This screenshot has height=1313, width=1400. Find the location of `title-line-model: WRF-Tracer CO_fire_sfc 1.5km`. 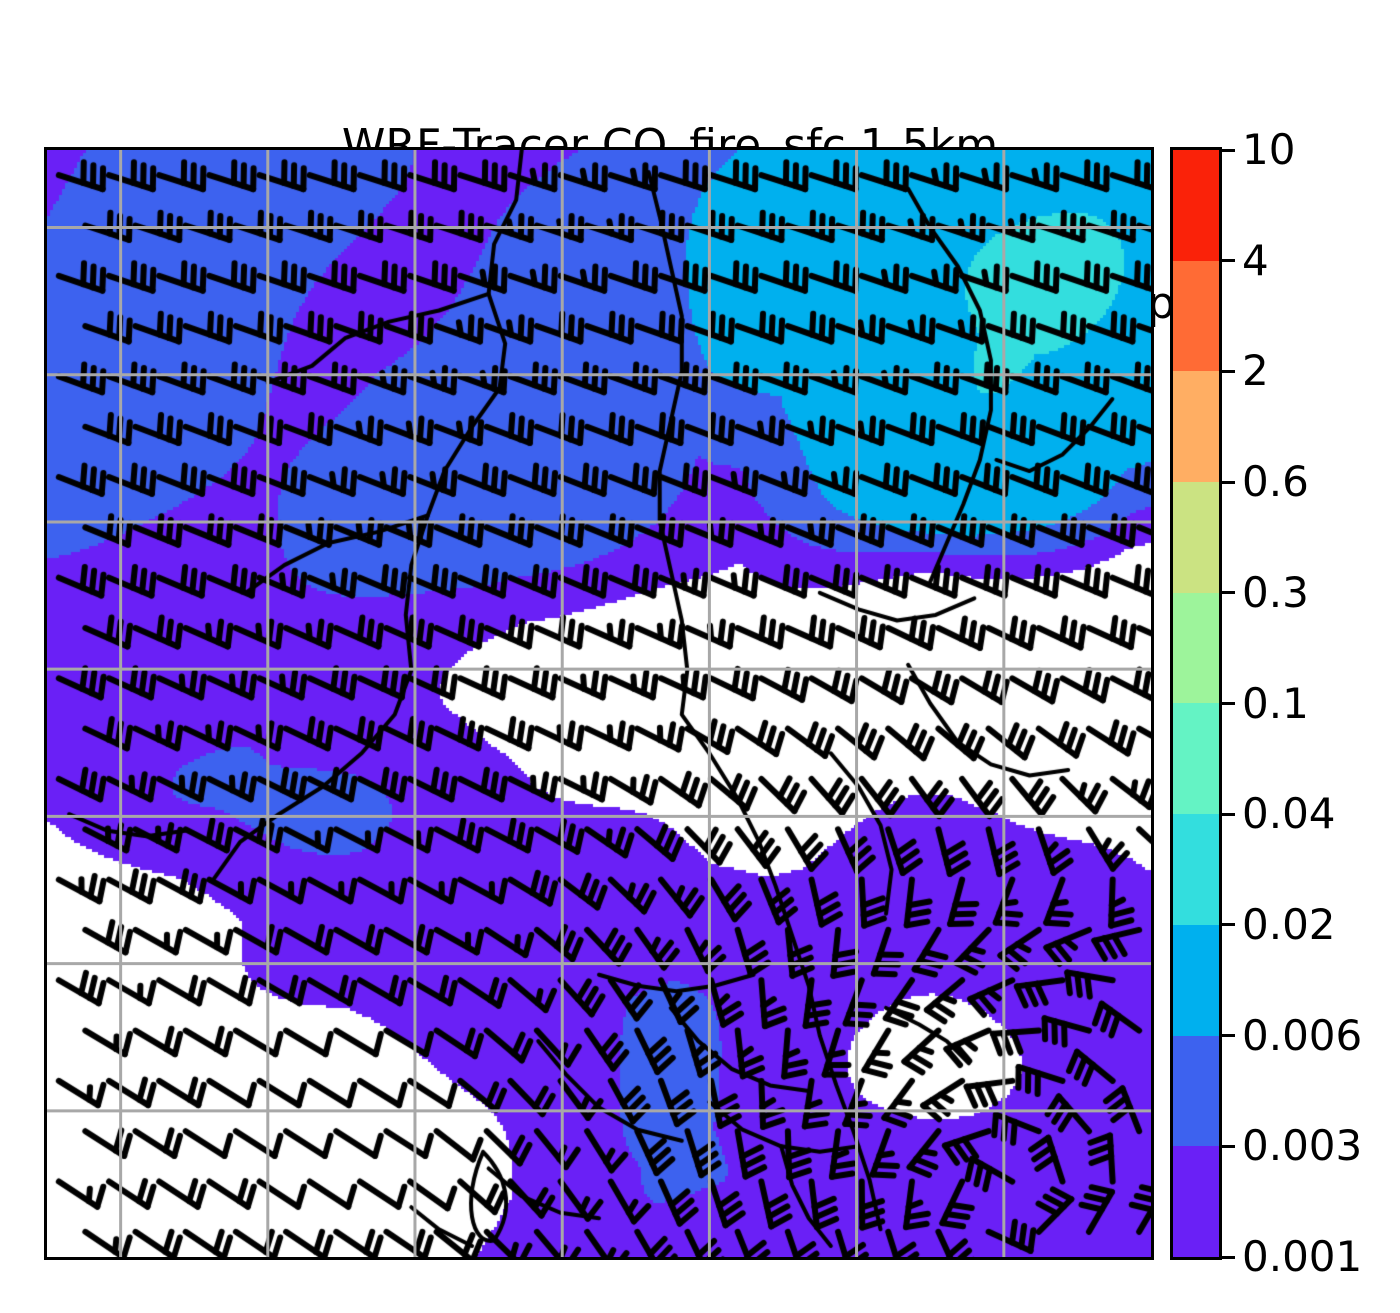

title-line-model: WRF-Tracer CO_fire_sfc 1.5km is located at coordinates (670, 145).